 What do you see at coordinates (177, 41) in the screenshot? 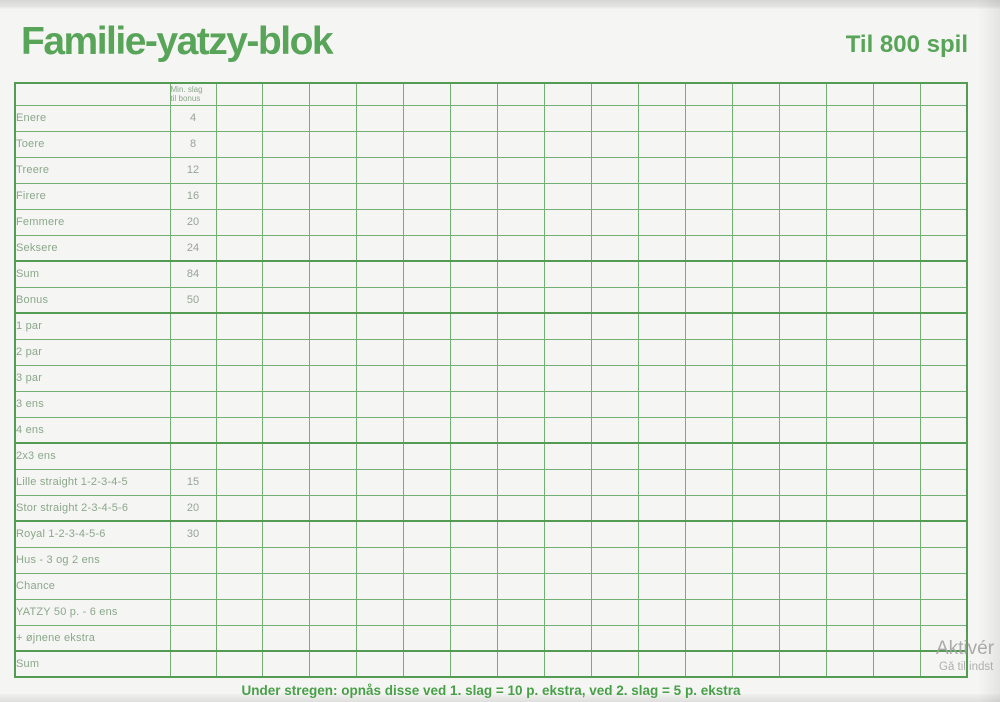
I see `page-title: Familie-yatzy-blok` at bounding box center [177, 41].